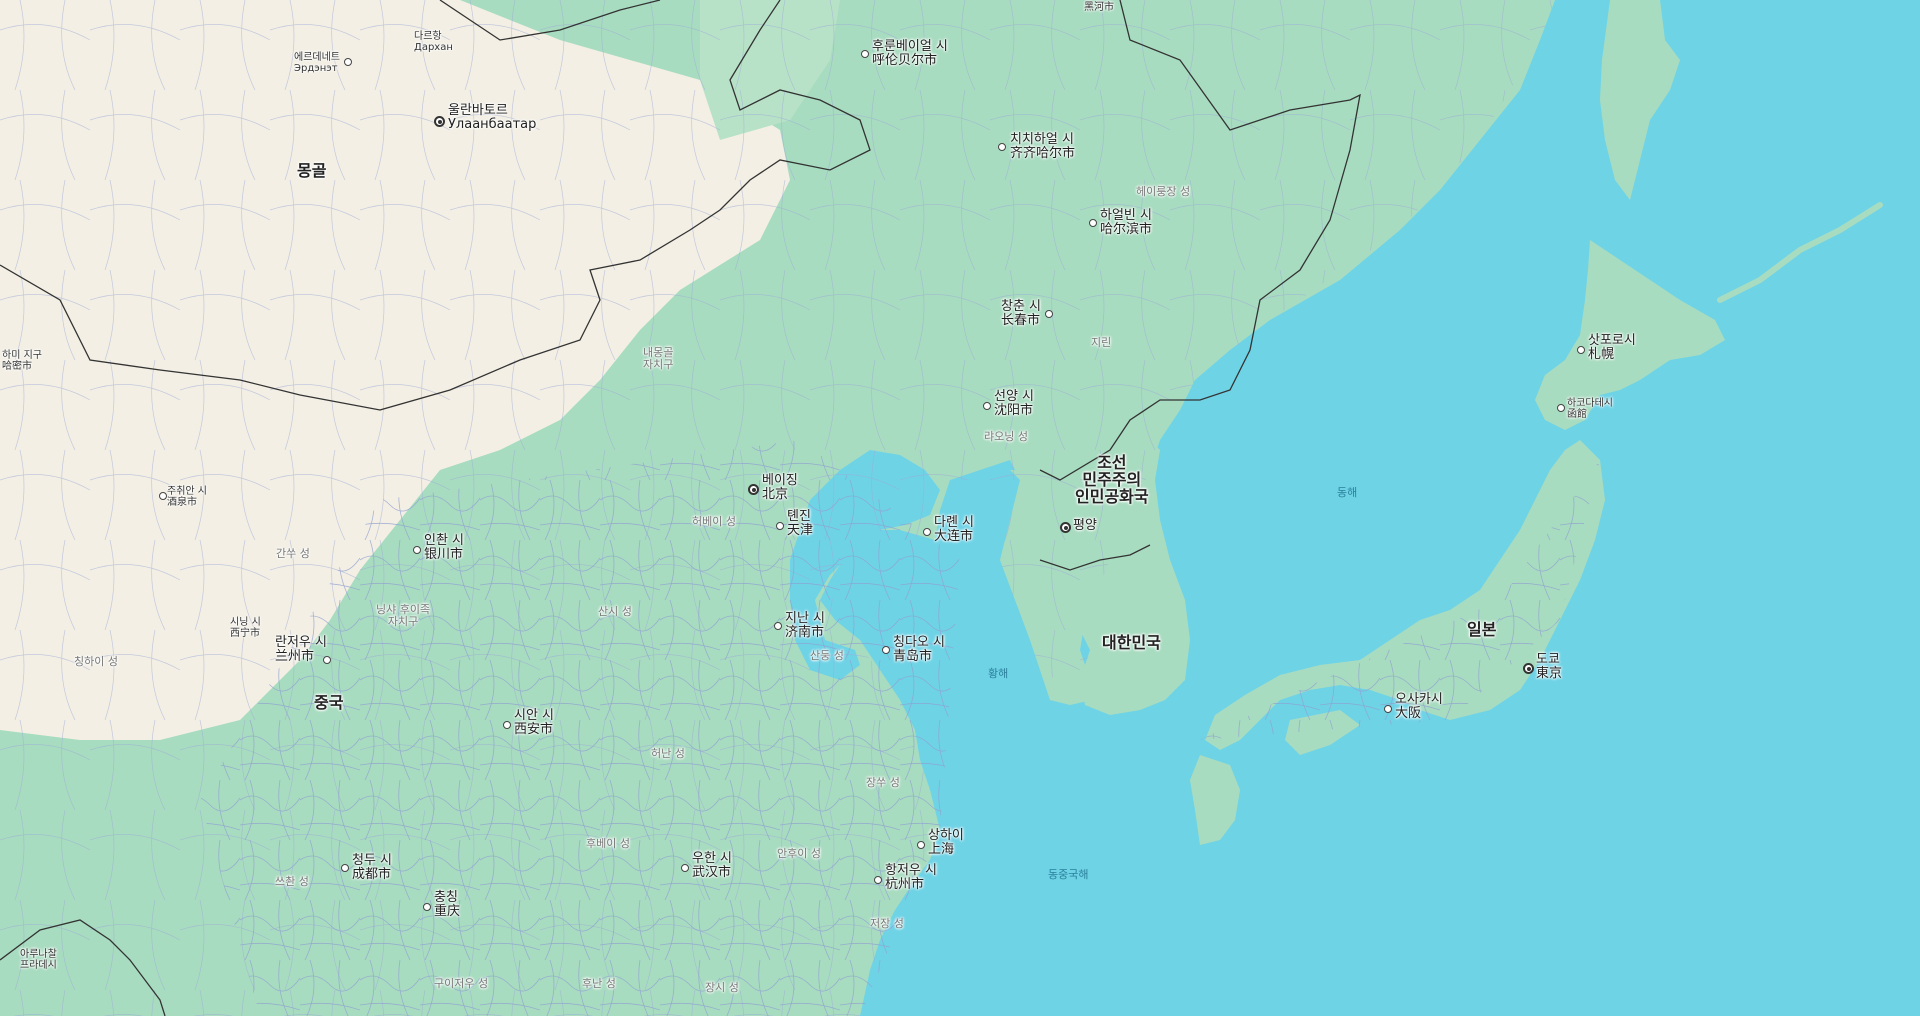  I want to click on province-label-shanxi: 산시 성, so click(615, 611).